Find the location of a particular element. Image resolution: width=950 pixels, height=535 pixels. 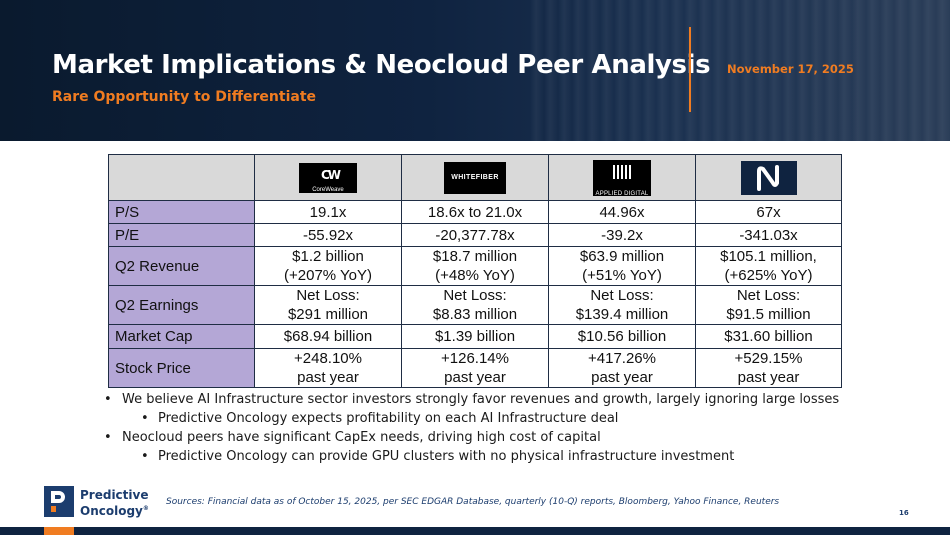

table-cell: $18.7 million (+48% YoY) is located at coordinates (475, 266).